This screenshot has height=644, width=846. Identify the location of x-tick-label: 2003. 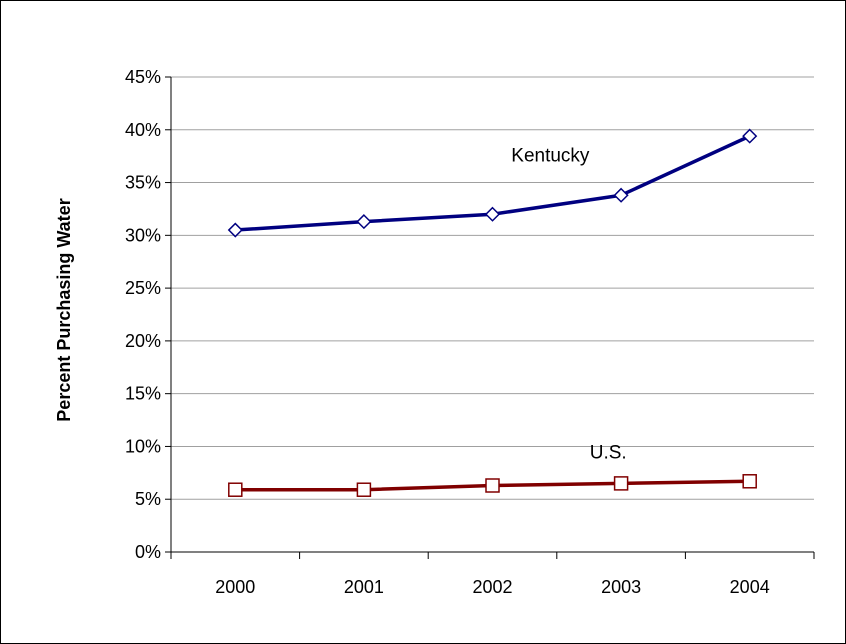
(621, 587).